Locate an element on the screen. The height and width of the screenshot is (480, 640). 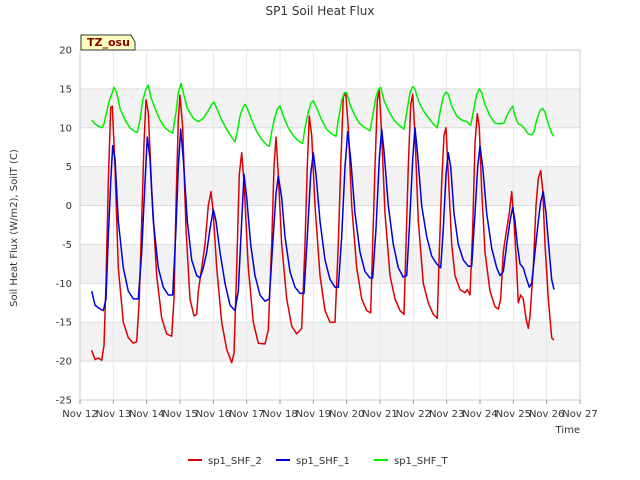
x-tick-label: Nov 22 is located at coordinates (413, 414).